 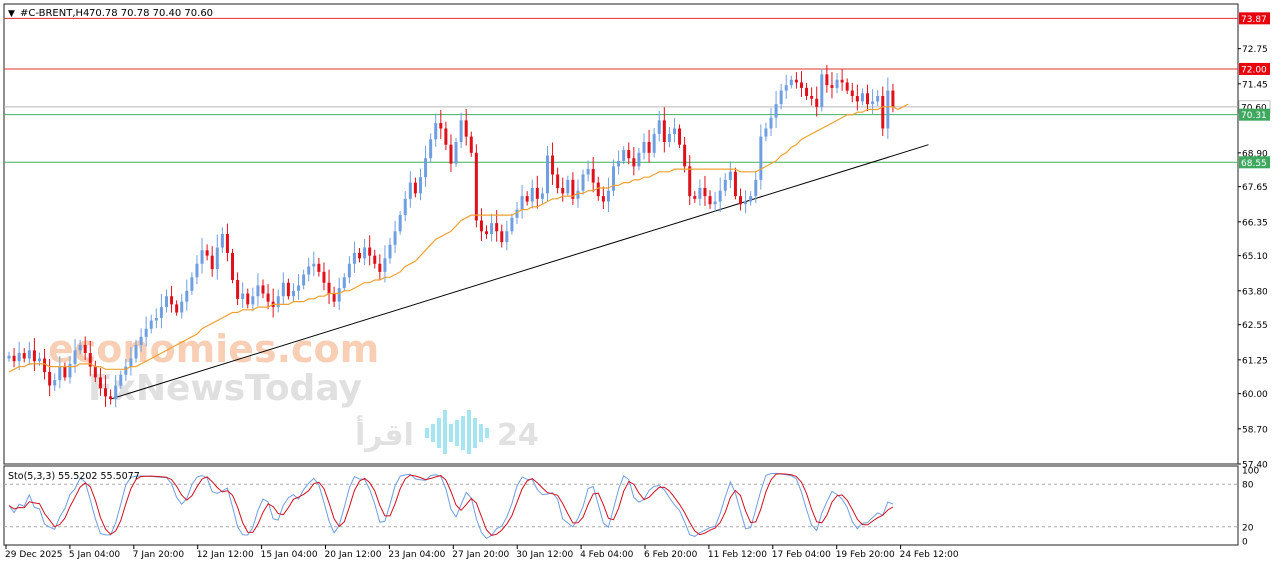 What do you see at coordinates (929, 555) in the screenshot?
I see `x-tick-label: 24 Feb 12:00` at bounding box center [929, 555].